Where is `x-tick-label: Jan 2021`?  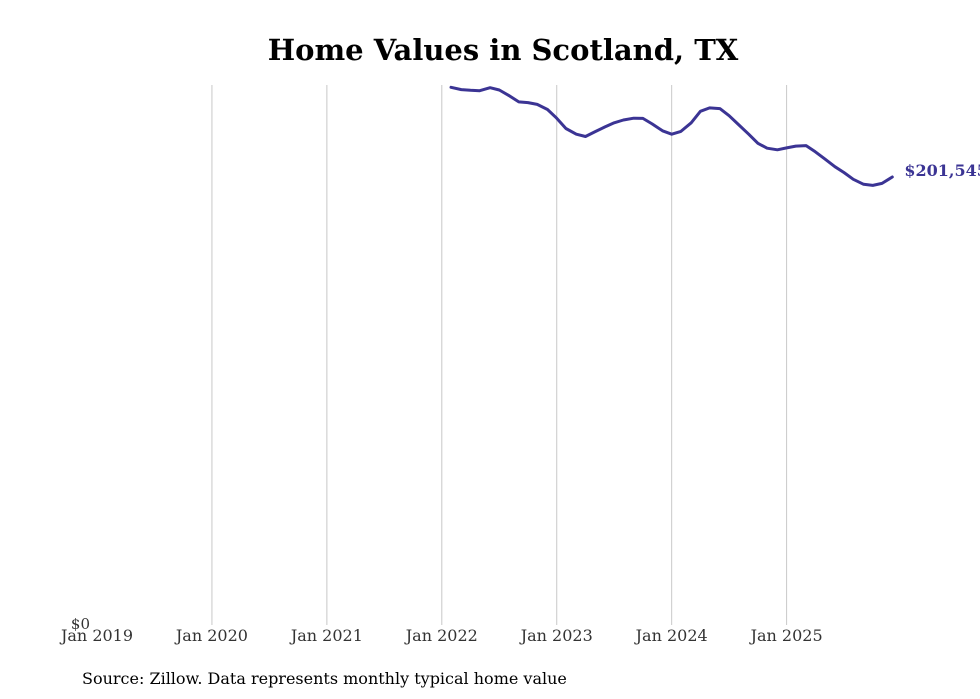
x-tick-label: Jan 2021 is located at coordinates (326, 635).